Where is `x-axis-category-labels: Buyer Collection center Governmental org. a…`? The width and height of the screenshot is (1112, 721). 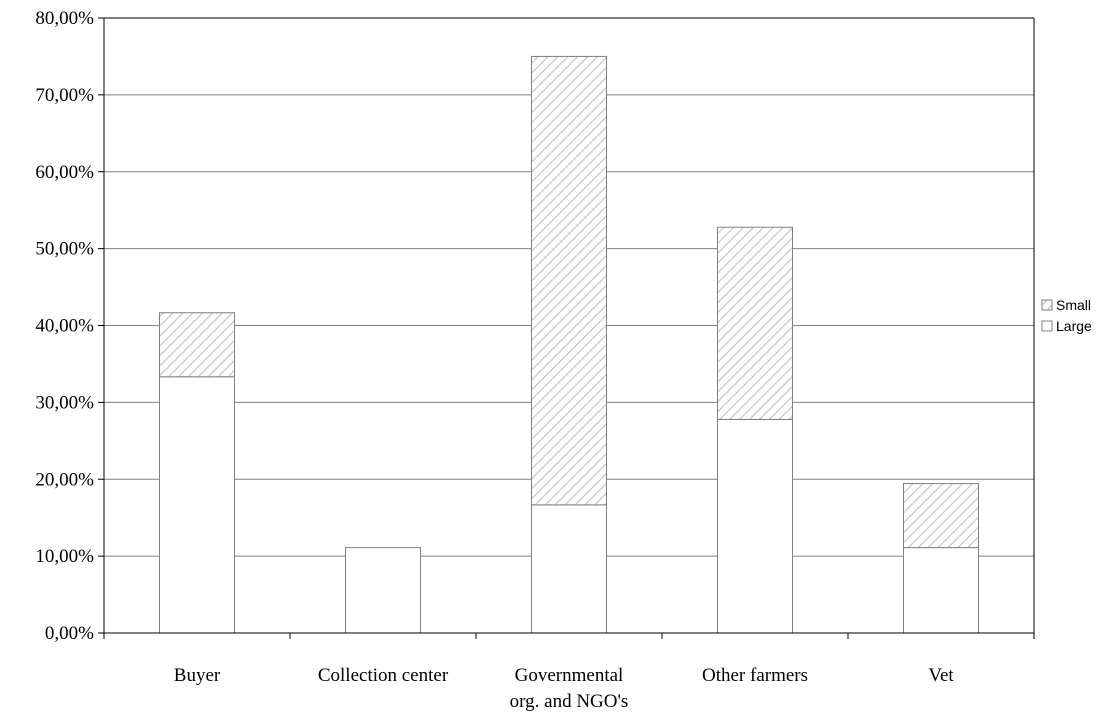
x-axis-category-labels: Buyer Collection center Governmental org. a… is located at coordinates (564, 688).